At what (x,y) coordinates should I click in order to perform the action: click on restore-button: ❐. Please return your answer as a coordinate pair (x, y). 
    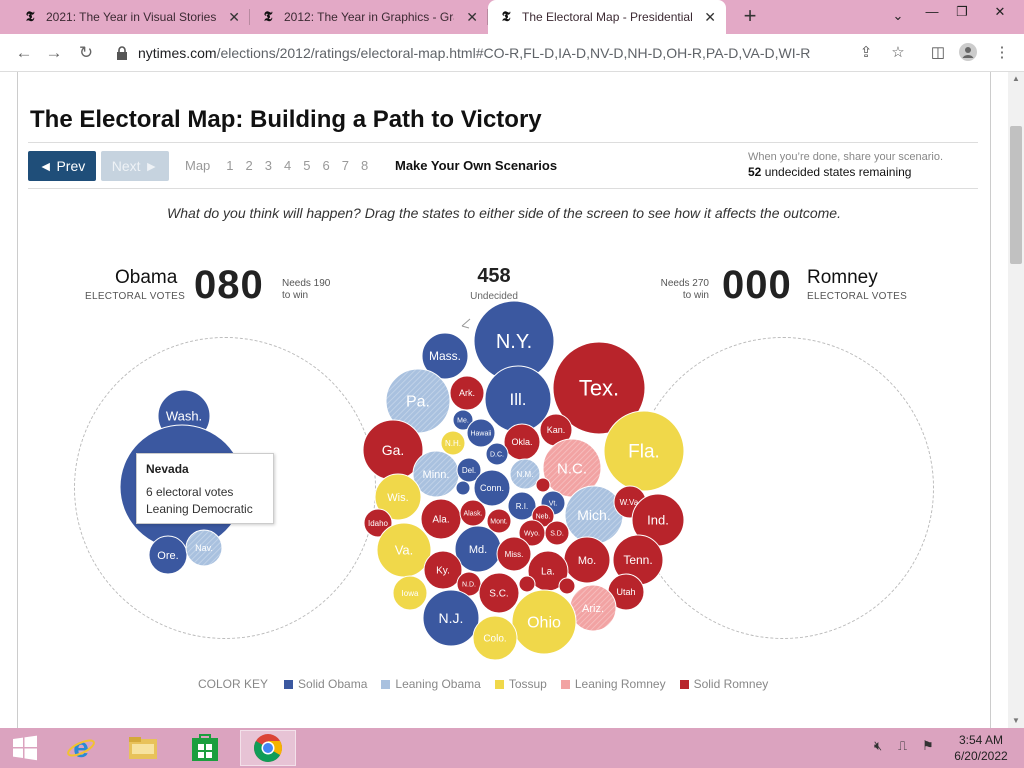
    Looking at the image, I should click on (962, 11).